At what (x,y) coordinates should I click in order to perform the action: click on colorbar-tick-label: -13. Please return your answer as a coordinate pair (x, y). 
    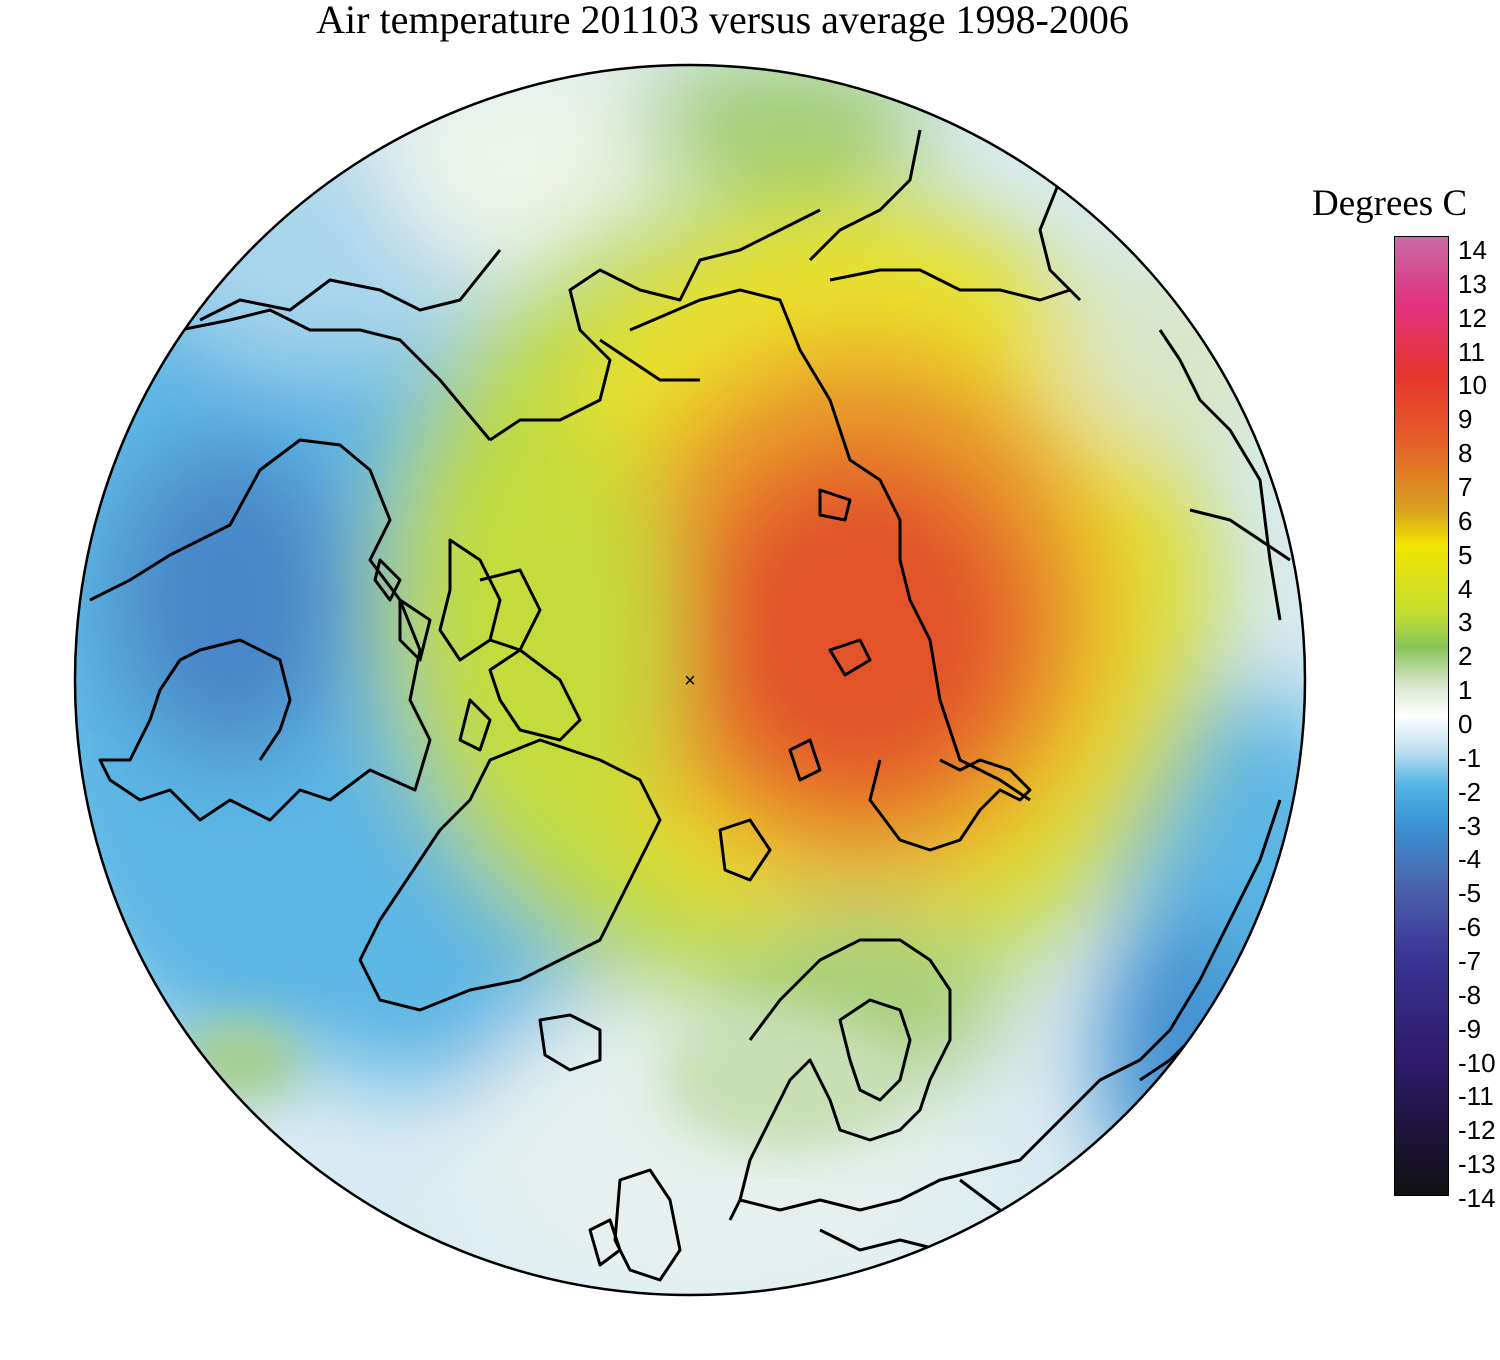
    Looking at the image, I should click on (1477, 1164).